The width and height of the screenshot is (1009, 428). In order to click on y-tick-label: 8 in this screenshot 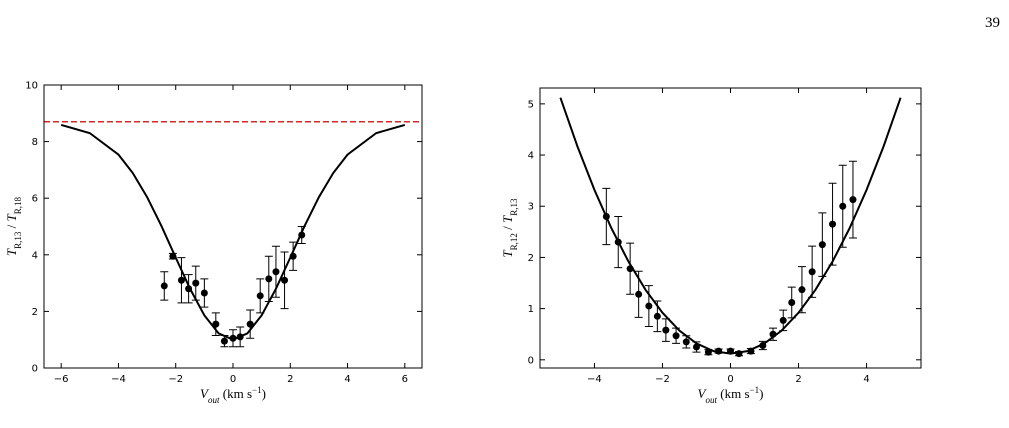, I will do `click(35, 142)`.